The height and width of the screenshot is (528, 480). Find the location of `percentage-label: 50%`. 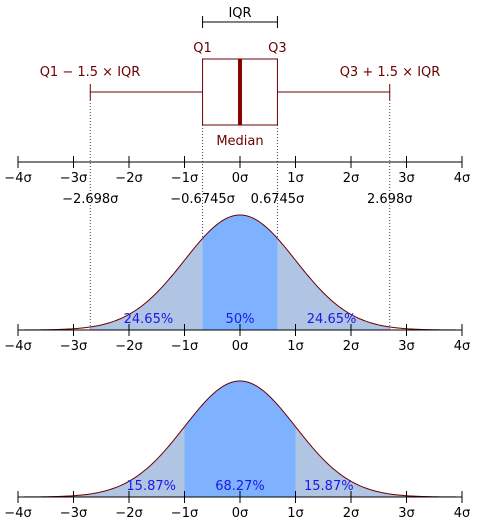

percentage-label: 50% is located at coordinates (240, 319).